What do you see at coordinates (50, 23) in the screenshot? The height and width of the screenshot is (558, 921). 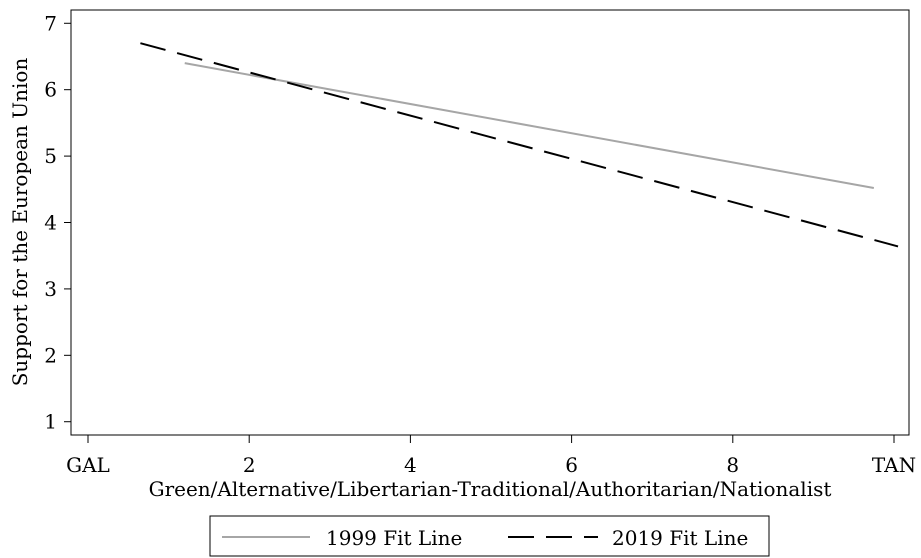 I see `y-tick-label-6: 7` at bounding box center [50, 23].